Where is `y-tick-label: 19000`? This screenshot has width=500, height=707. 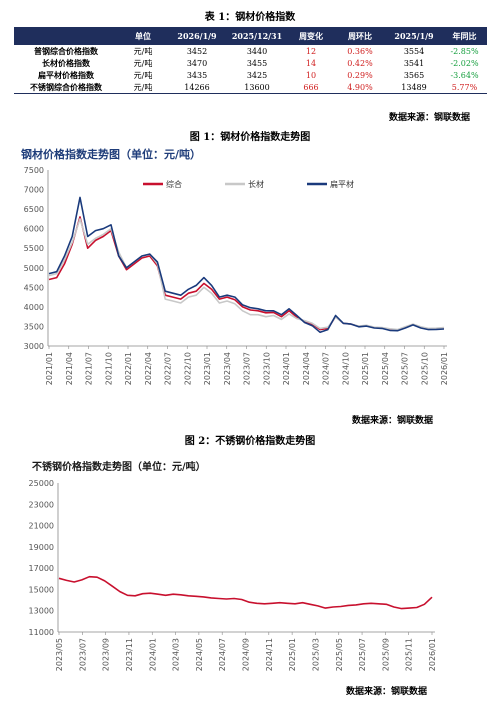 y-tick-label: 19000 is located at coordinates (41, 547).